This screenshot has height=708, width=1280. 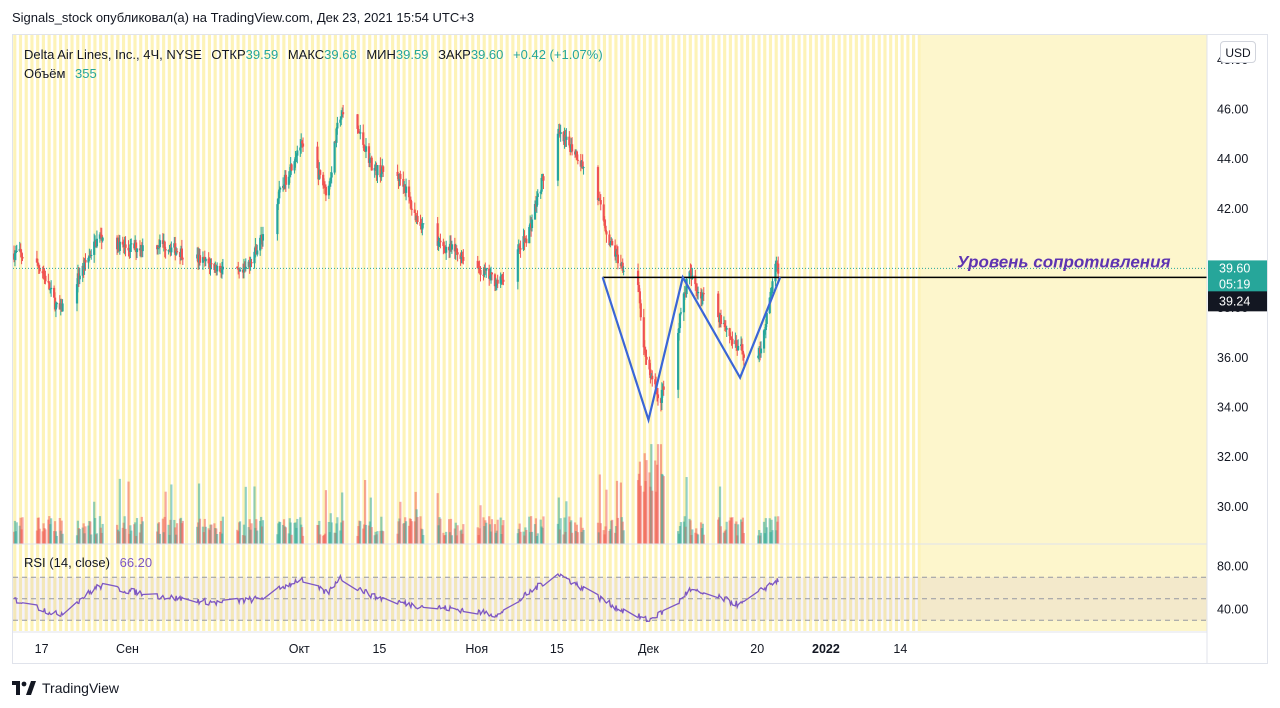 What do you see at coordinates (45, 73) in the screenshot?
I see `legend-volume-label: Объём` at bounding box center [45, 73].